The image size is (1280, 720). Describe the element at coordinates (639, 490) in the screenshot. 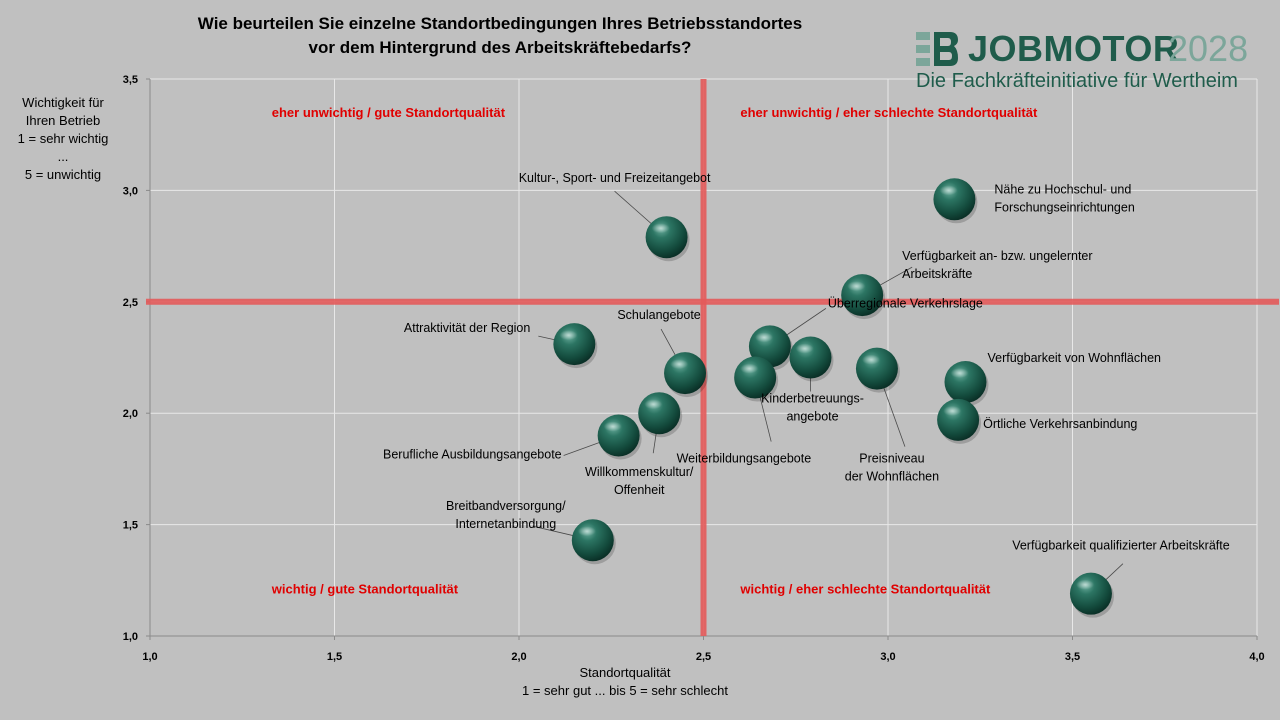

I see `data-label-line: Offenheit` at that location.